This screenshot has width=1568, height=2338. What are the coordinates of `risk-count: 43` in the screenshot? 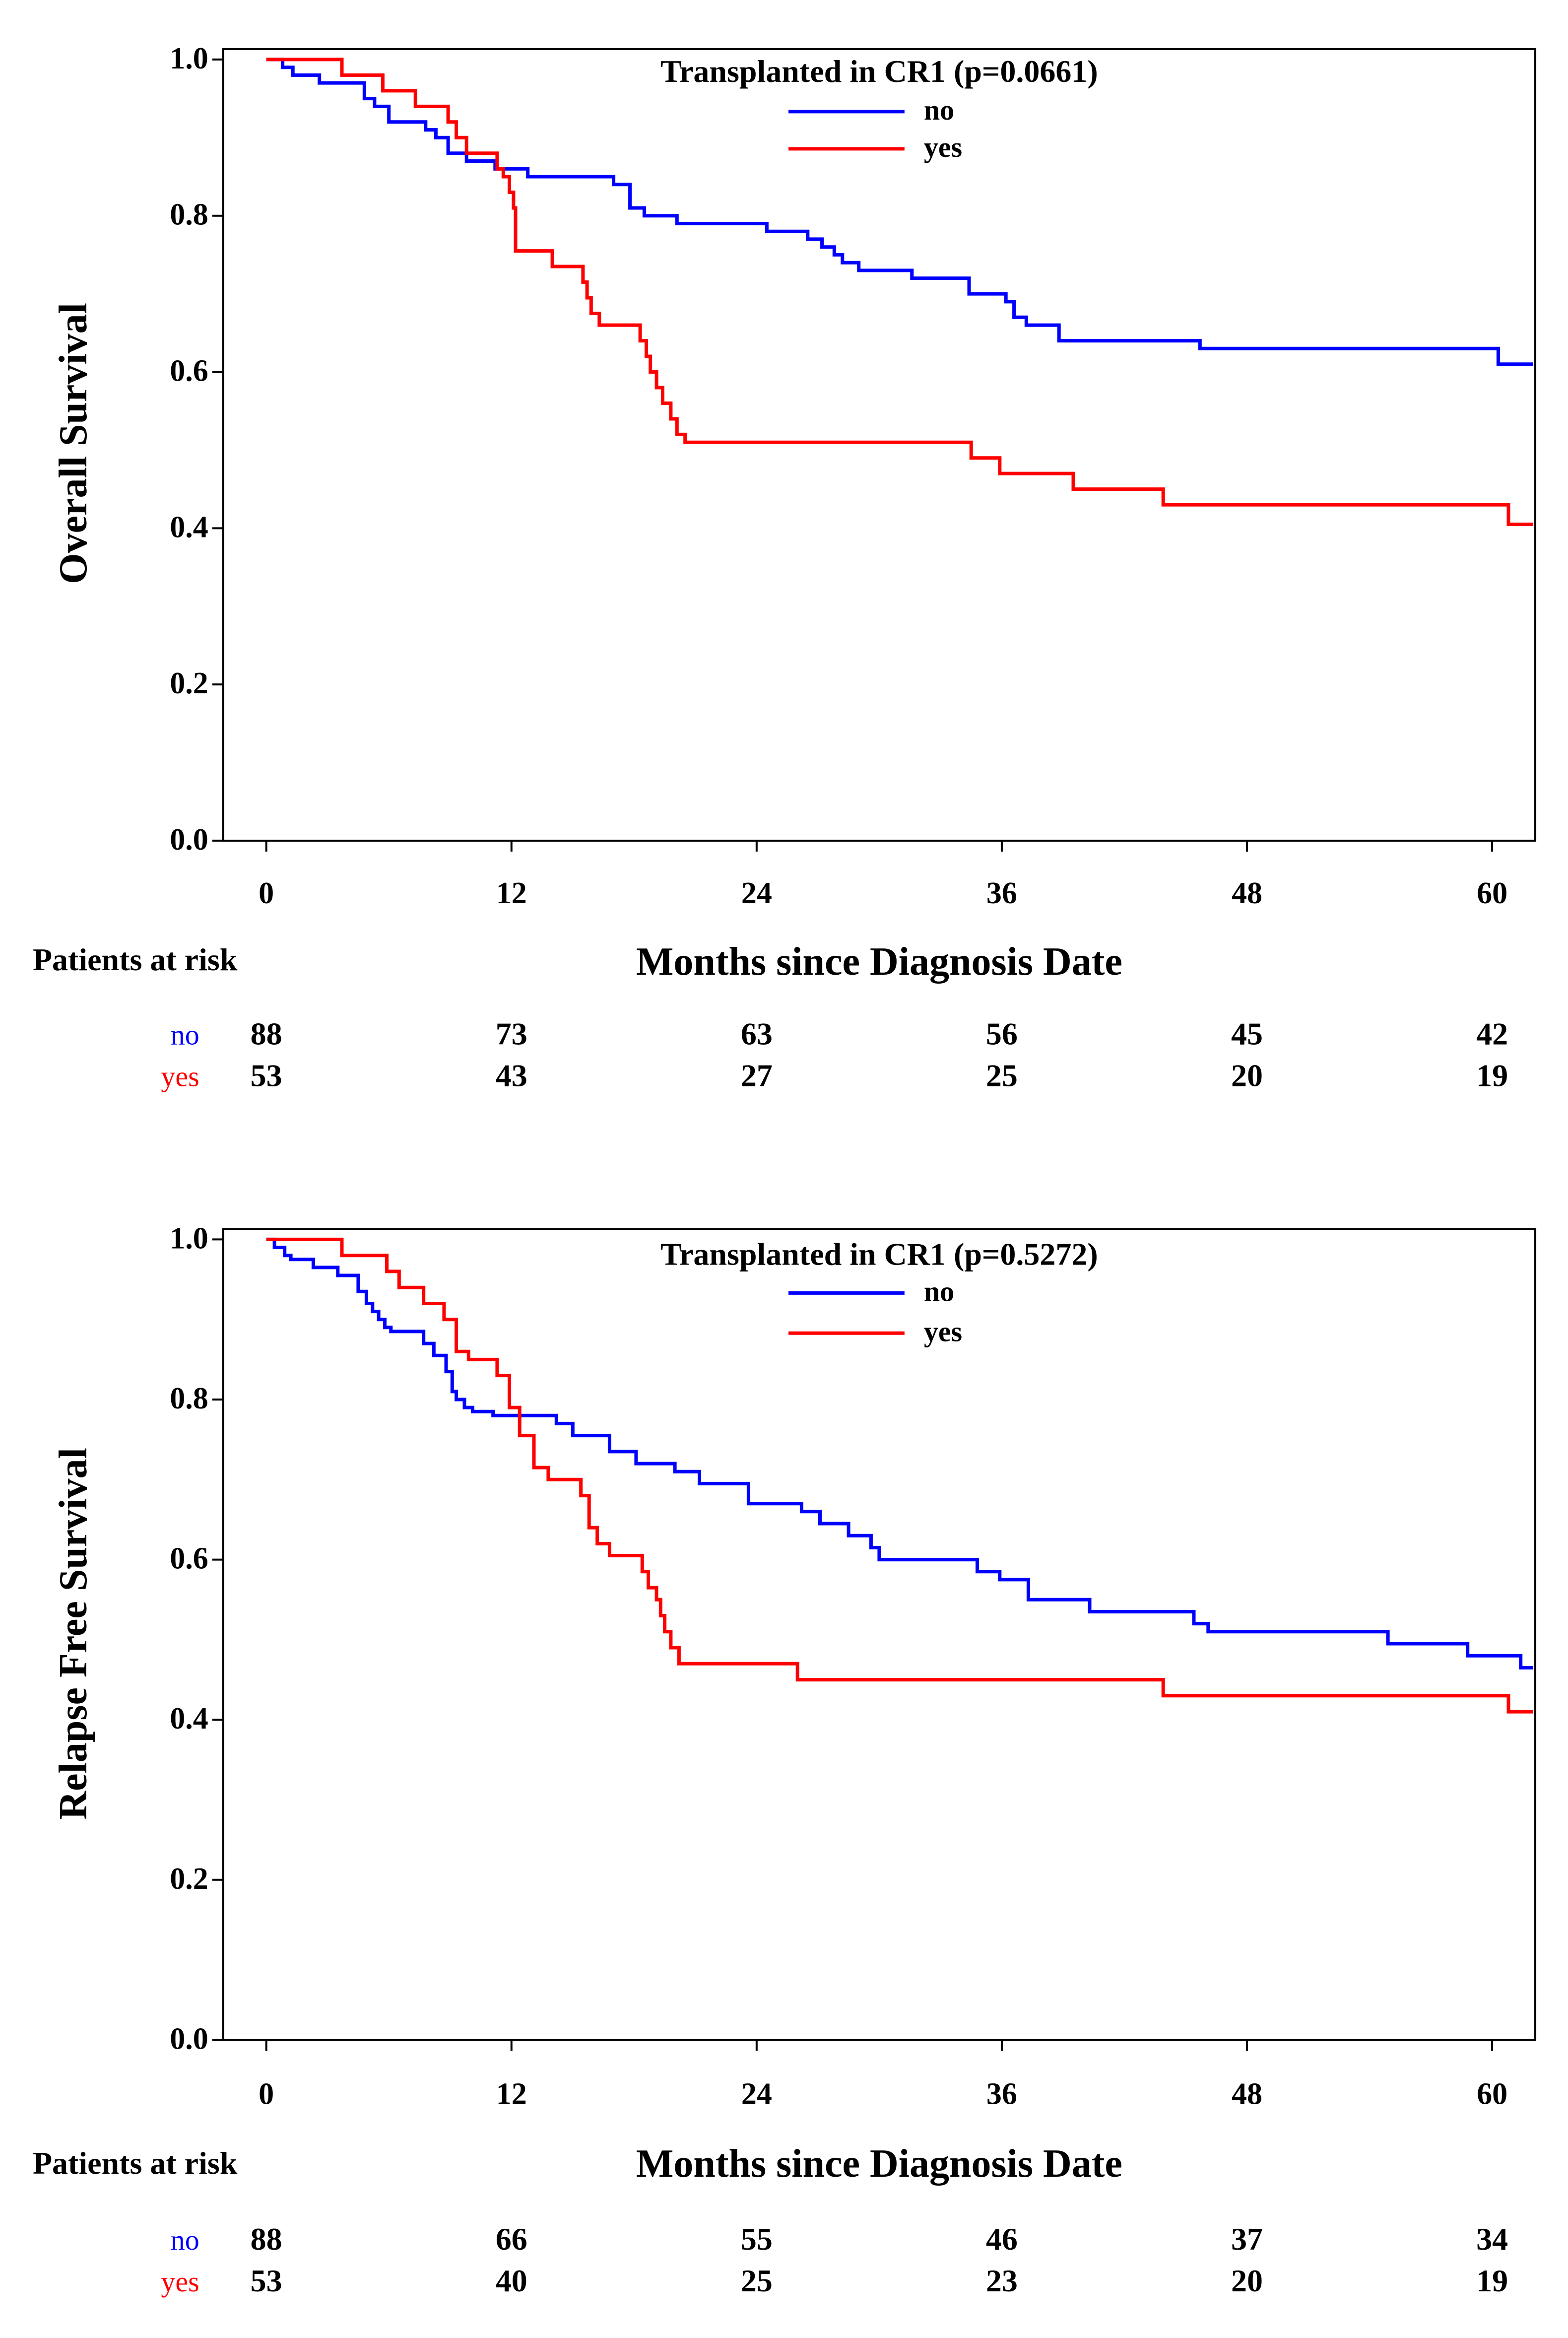 It's located at (511, 1075).